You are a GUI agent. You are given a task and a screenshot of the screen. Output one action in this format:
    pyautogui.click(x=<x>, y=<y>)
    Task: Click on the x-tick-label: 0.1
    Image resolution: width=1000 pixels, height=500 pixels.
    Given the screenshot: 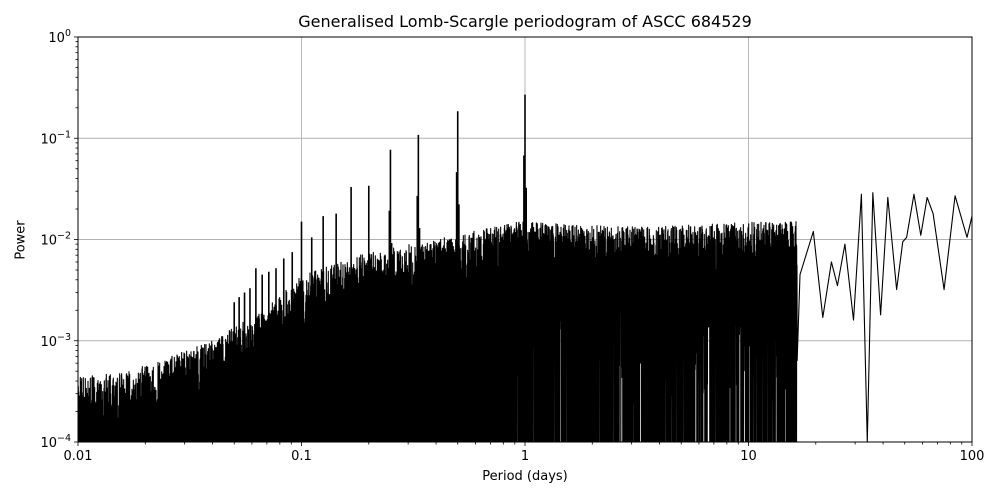 What is the action you would take?
    pyautogui.click(x=301, y=456)
    